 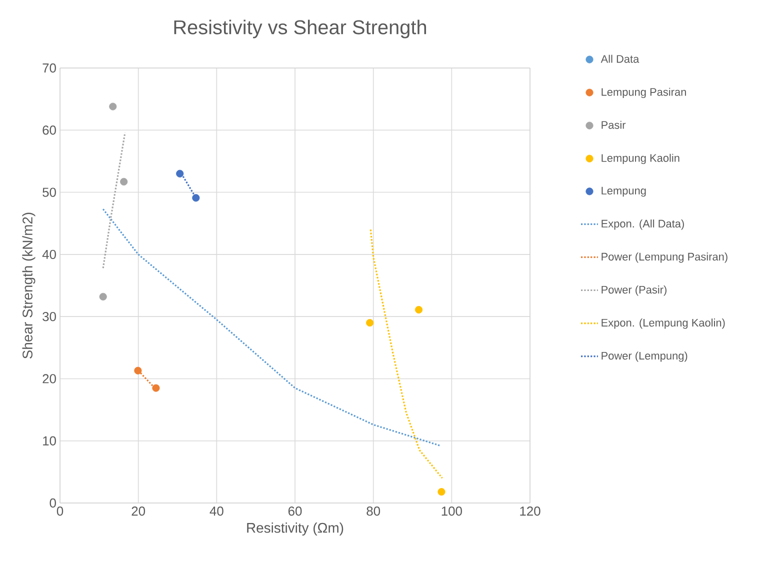 I want to click on legend-label: Pasir, so click(x=614, y=124).